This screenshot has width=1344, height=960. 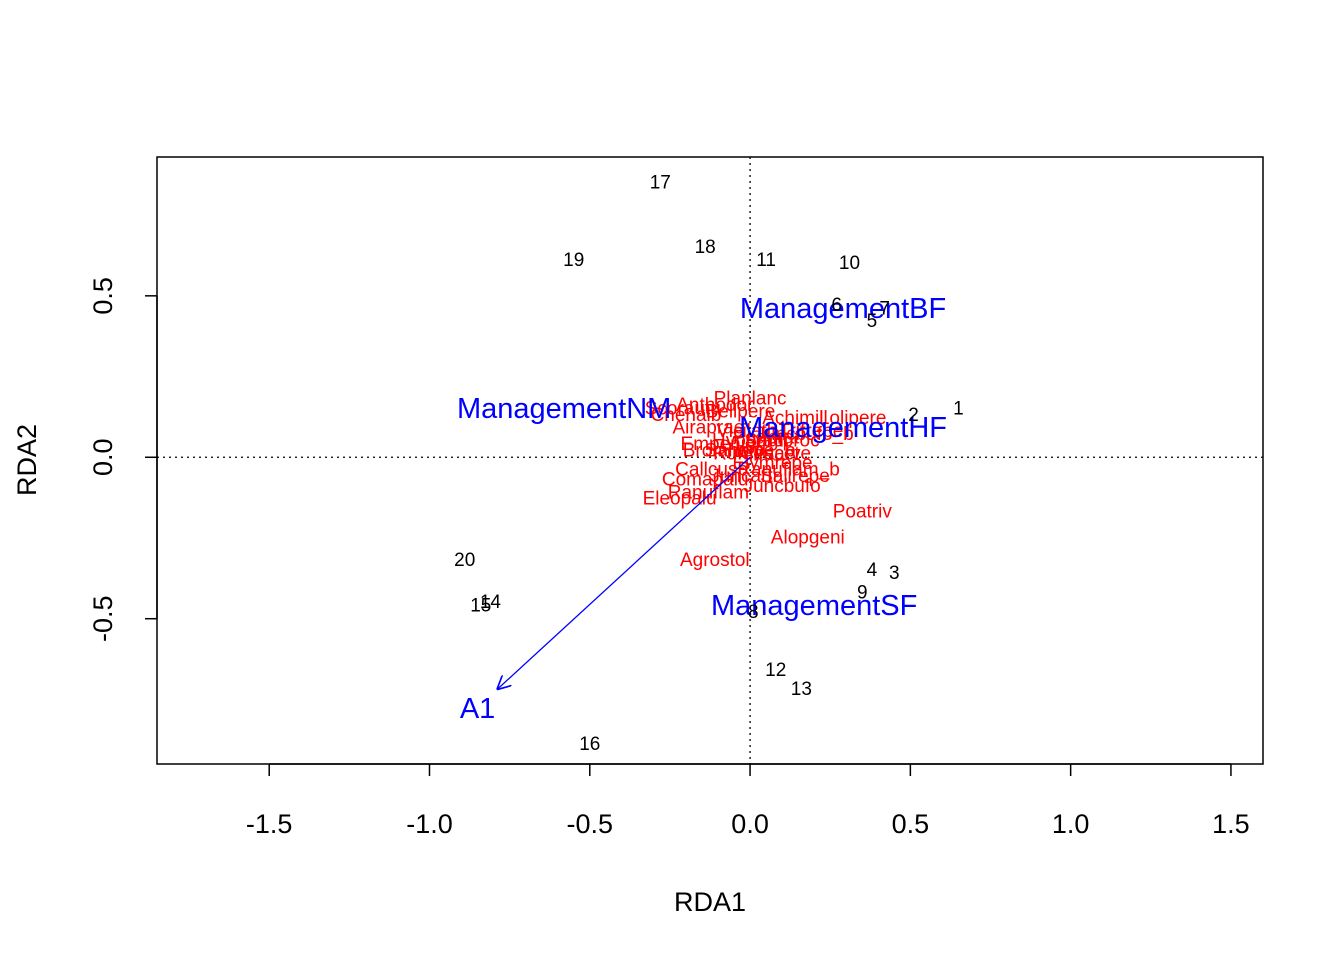 I want to click on species-label: Anthodor, so click(x=715, y=405).